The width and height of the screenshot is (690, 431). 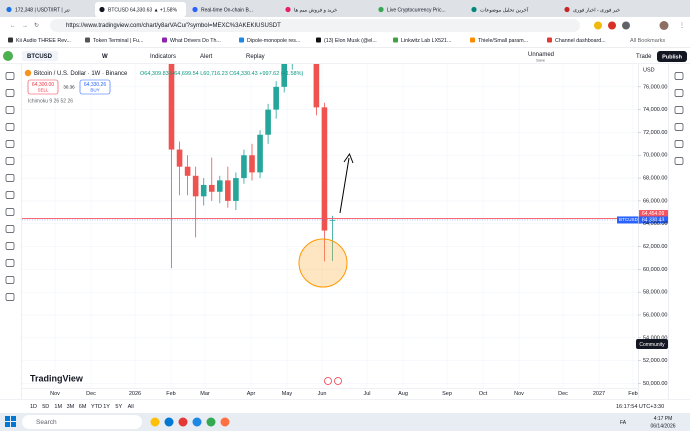 I want to click on drawing-arrow, so click(x=344, y=185).